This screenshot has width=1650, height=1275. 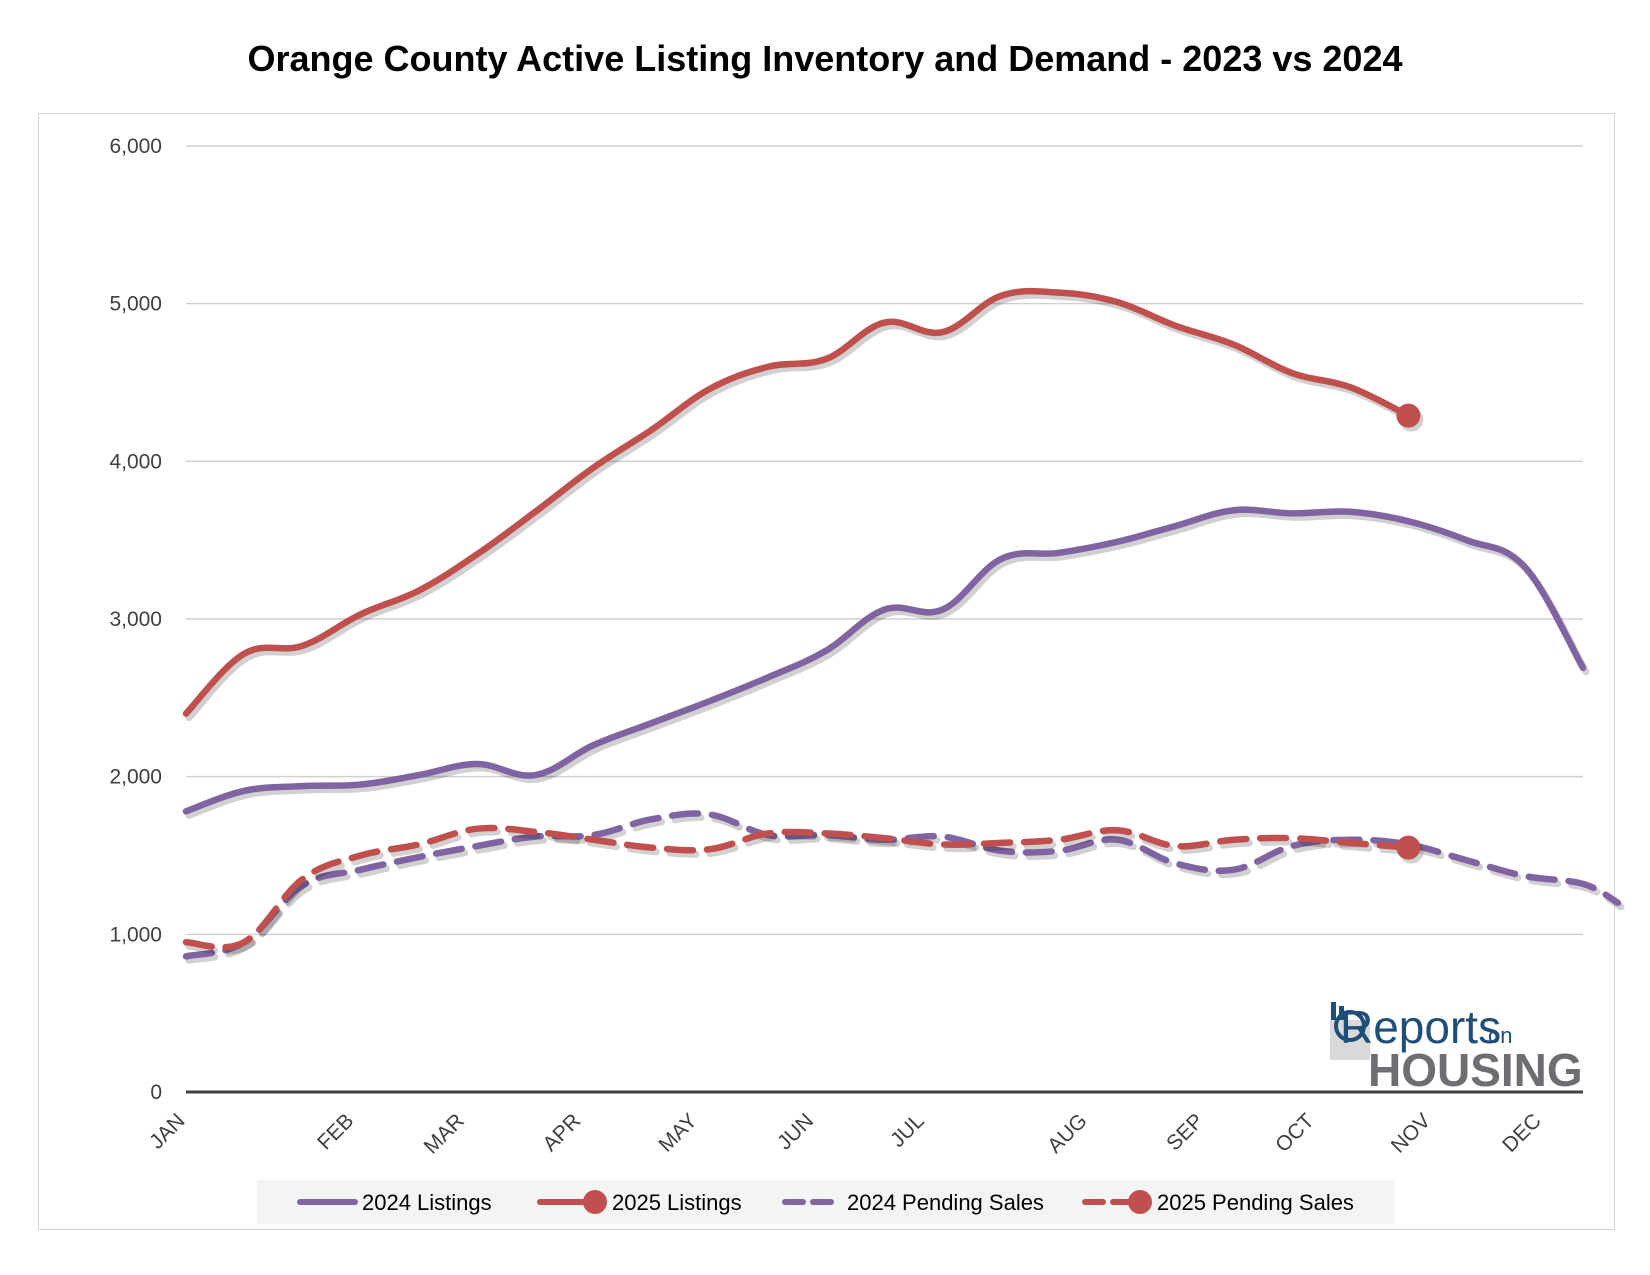 What do you see at coordinates (845, 1133) in the screenshot?
I see `x-axis-ticks: JAN FEB MAR APR MAY JUN JUL AUG SEP OCT NOV DEC` at bounding box center [845, 1133].